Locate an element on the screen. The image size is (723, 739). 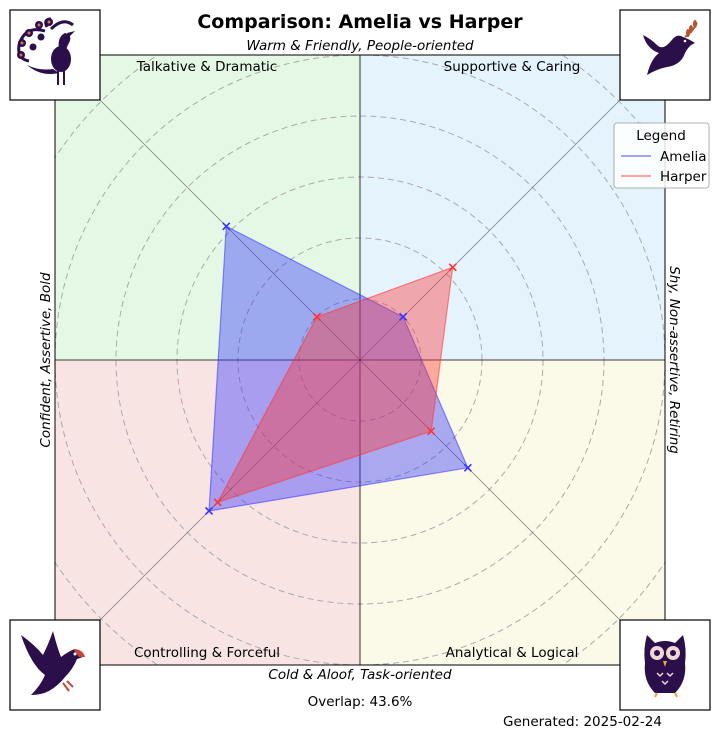
quadrant-label-bottom-left: Controlling & Forceful is located at coordinates (207, 653).